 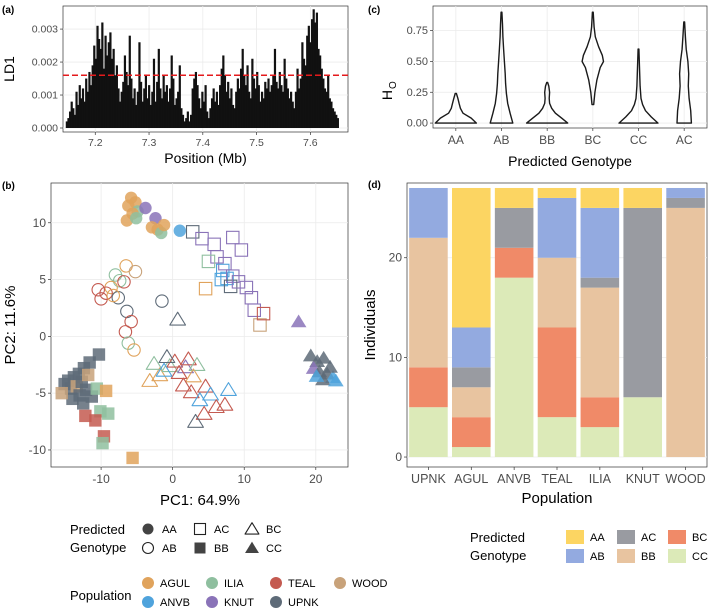 What do you see at coordinates (97, 388) in the screenshot?
I see `pca-point-ilia-bb` at bounding box center [97, 388].